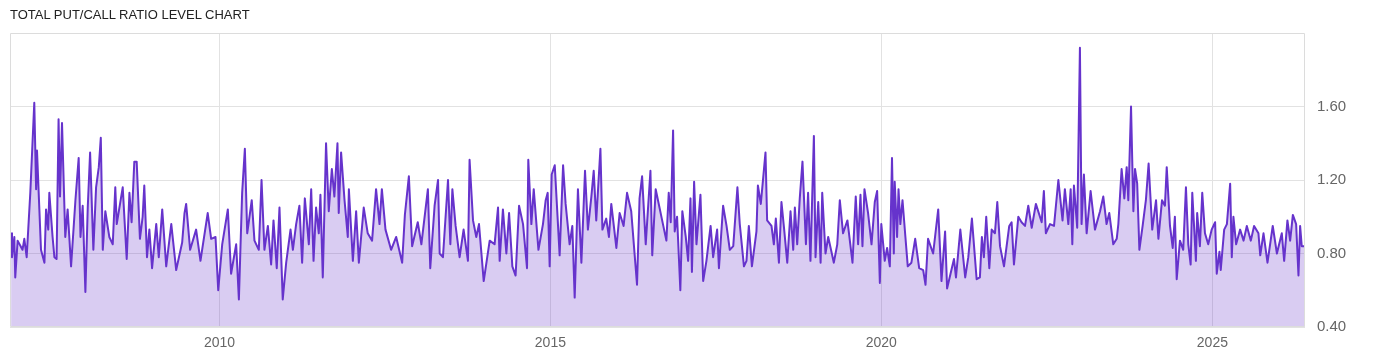  What do you see at coordinates (1332, 105) in the screenshot?
I see `y-tick-label: 1.60` at bounding box center [1332, 105].